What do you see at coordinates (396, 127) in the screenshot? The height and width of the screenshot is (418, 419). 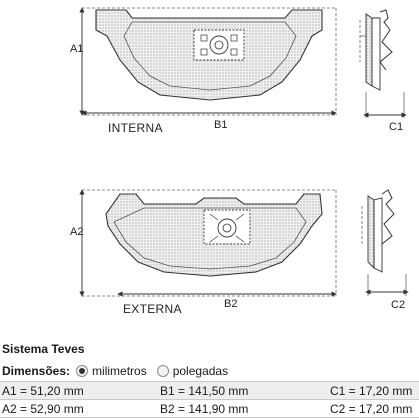 I see `dim-c1-label: C1` at bounding box center [396, 127].